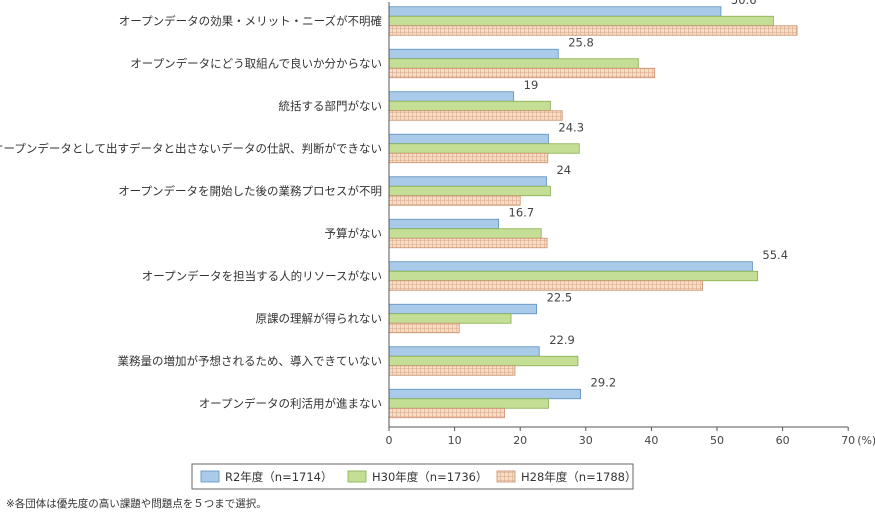 This screenshot has height=513, width=875. Describe the element at coordinates (191, 149) in the screenshot. I see `category-label: オープンデータとして出すデータと出さないデータの仕訳、判断ができない` at that location.